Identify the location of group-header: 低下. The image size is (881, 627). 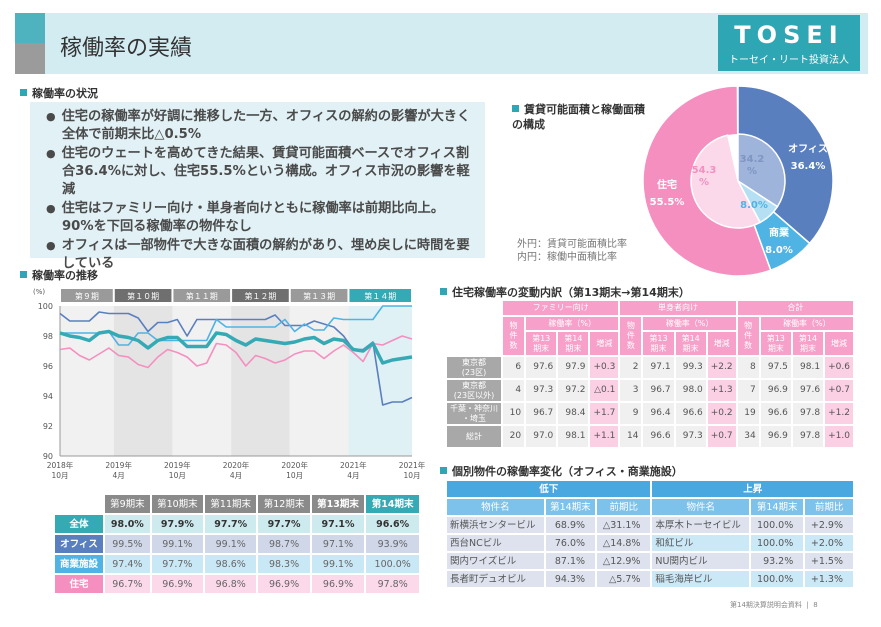
(549, 489).